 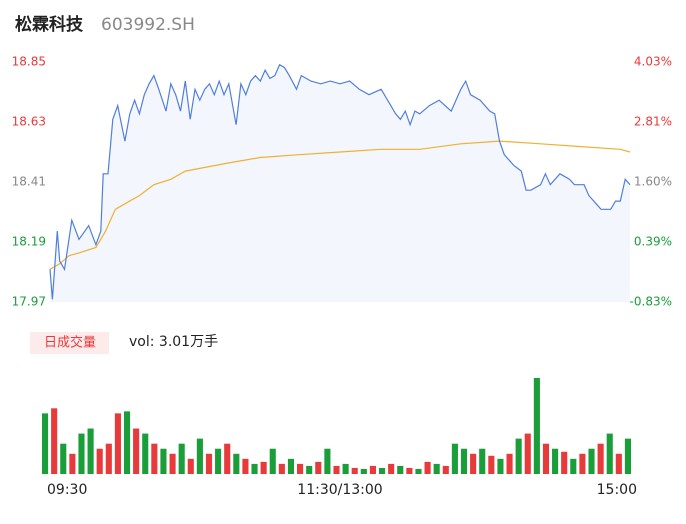 I want to click on volume-label-bg, so click(x=69, y=343).